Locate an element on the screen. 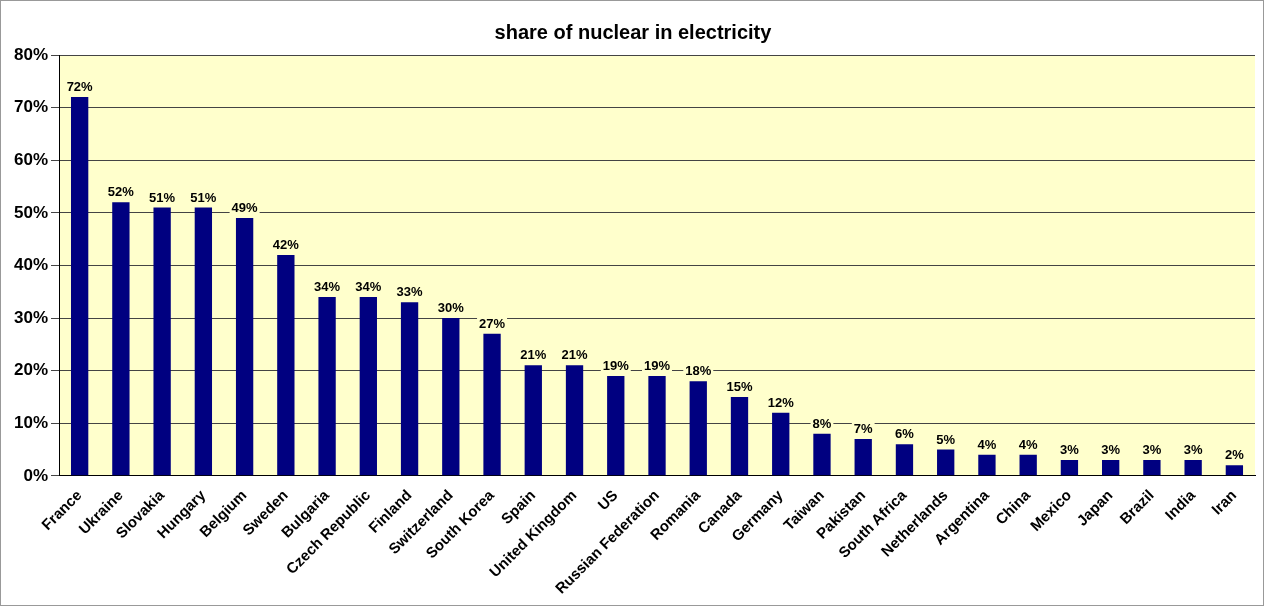 The height and width of the screenshot is (606, 1264). data-label: 42% is located at coordinates (286, 244).